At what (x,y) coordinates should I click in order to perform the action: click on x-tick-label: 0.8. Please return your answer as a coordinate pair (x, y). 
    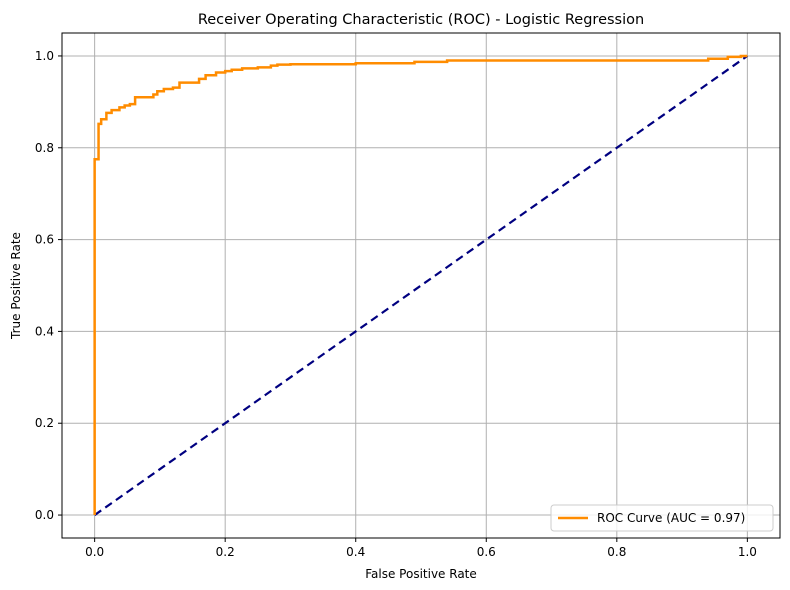
    Looking at the image, I should click on (616, 552).